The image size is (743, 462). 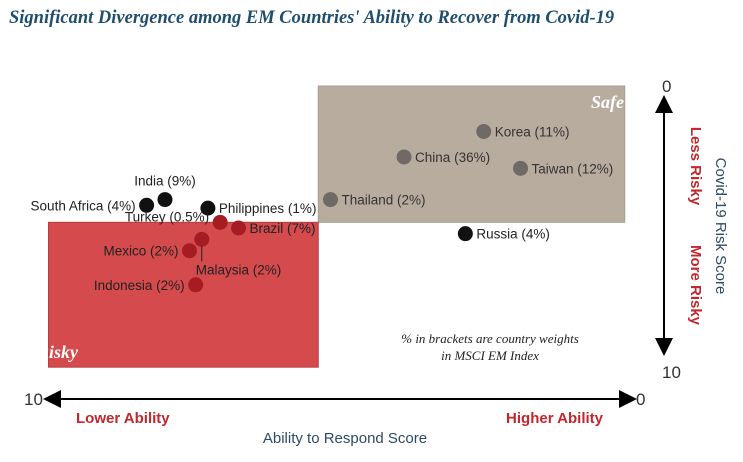 I want to click on weights-note-line2: in MSCI EM Index, so click(x=490, y=355).